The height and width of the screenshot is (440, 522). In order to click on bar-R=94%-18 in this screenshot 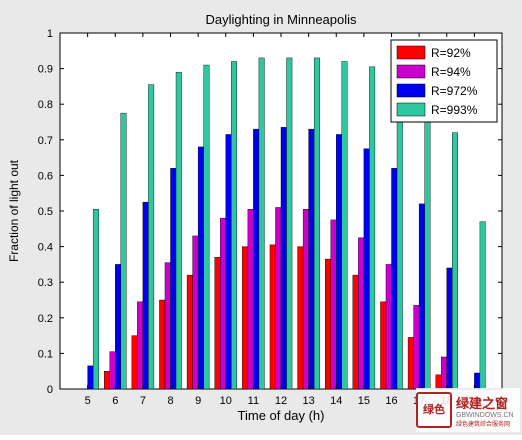, I will do `click(444, 373)`.